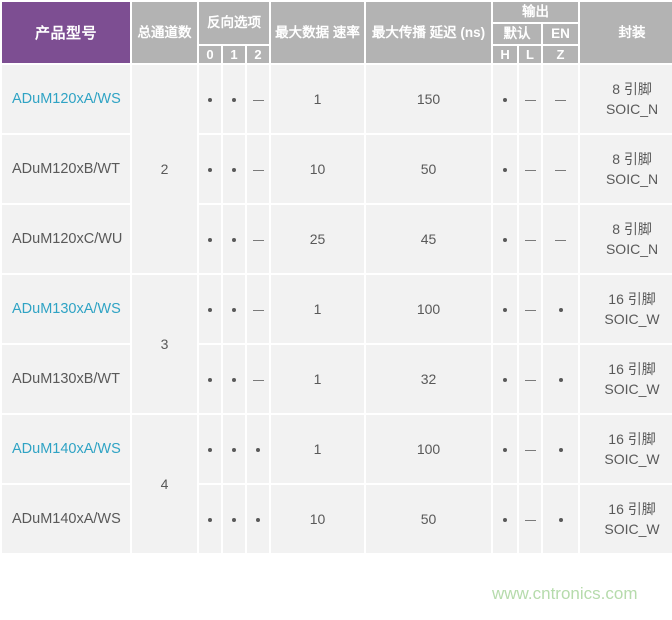 The image size is (672, 620). What do you see at coordinates (66, 519) in the screenshot?
I see `part-number-text: ADuM140xA/WS` at bounding box center [66, 519].